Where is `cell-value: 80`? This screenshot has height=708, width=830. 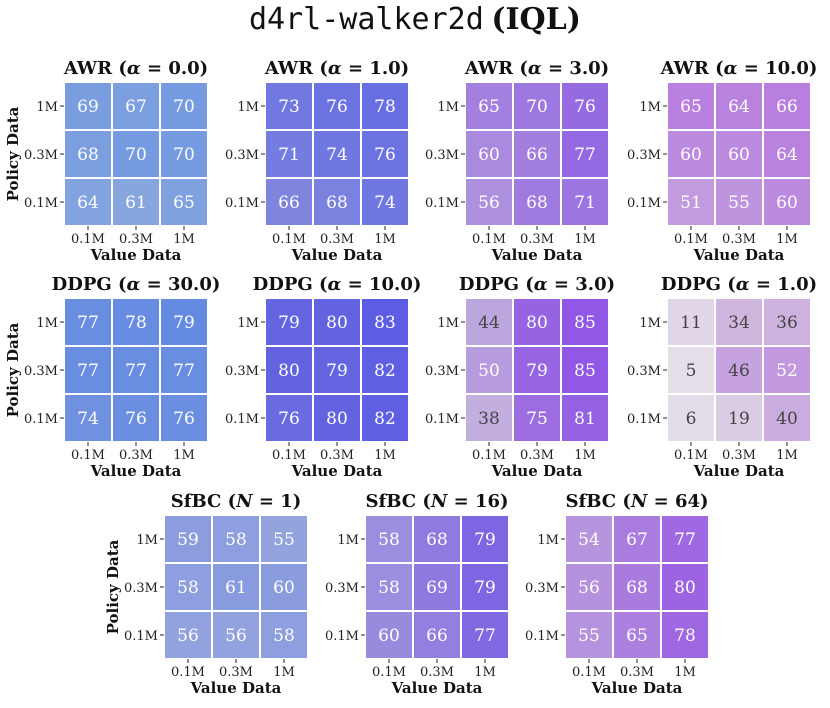 cell-value: 80 is located at coordinates (537, 323).